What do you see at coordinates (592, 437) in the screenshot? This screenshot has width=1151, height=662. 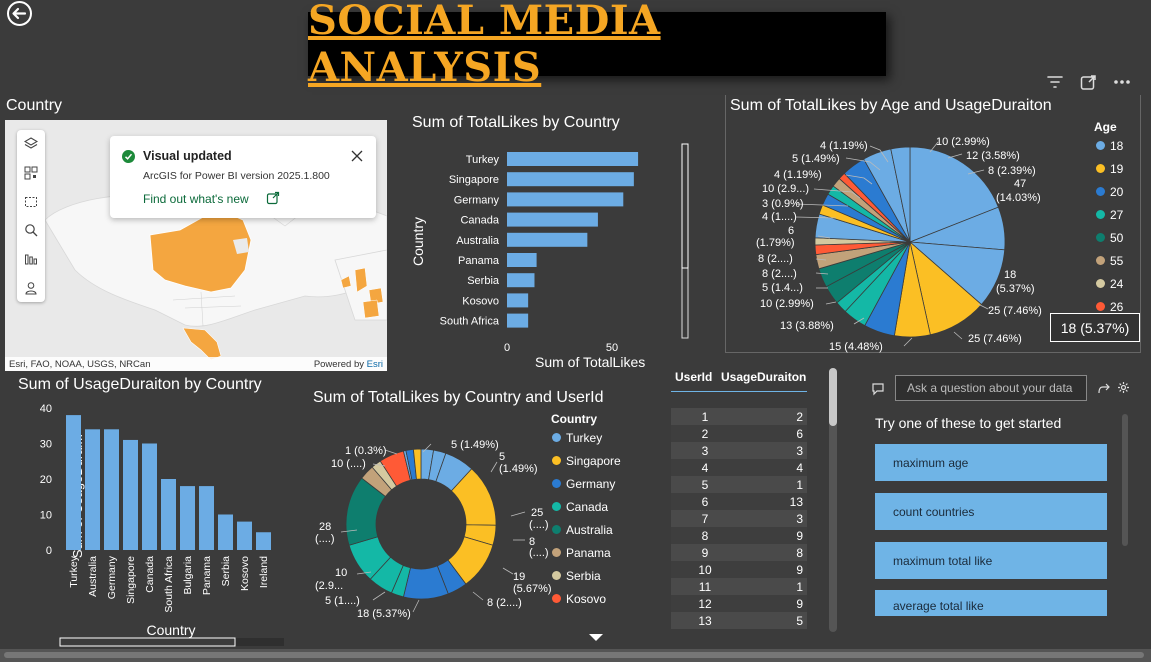 I see `legend-item: Turkey` at bounding box center [592, 437].